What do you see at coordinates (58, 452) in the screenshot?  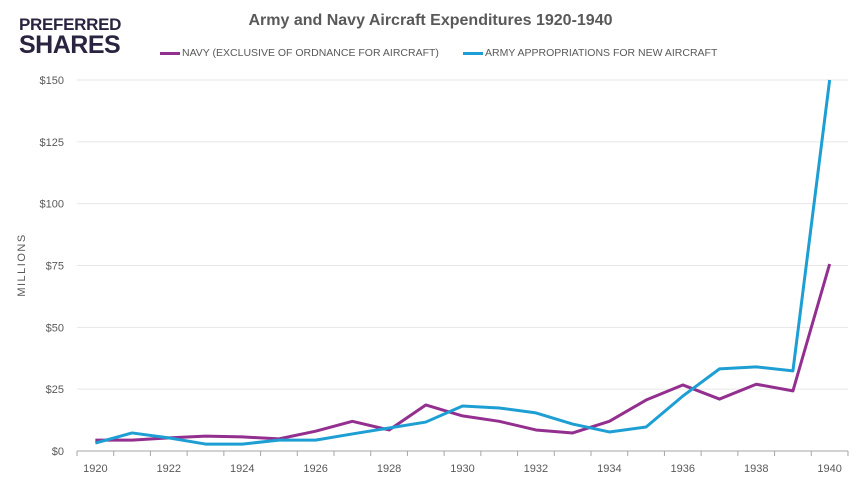 I see `y-tick-label: $0` at bounding box center [58, 452].